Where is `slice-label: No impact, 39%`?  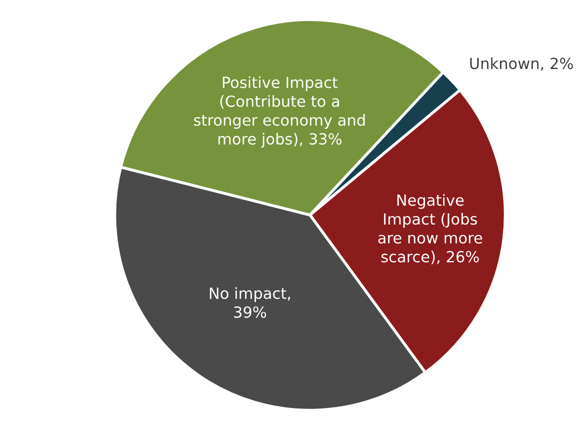
slice-label: No impact, 39% is located at coordinates (250, 302).